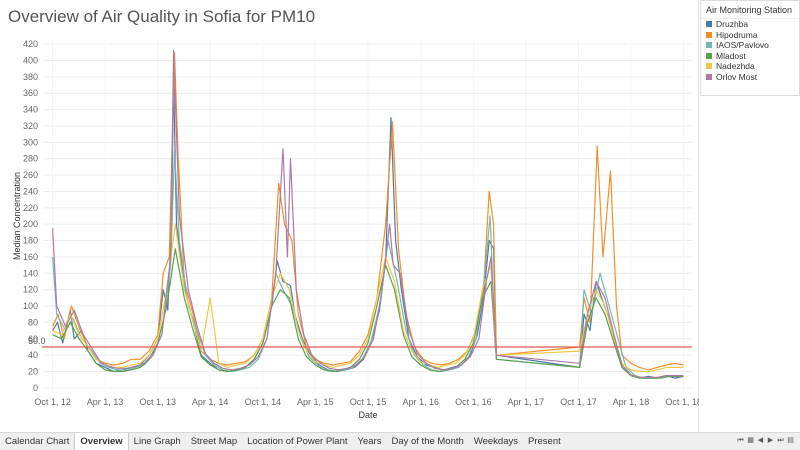 This screenshot has height=450, width=800. I want to click on tab-day-of-the-month: Day of the Month, so click(427, 441).